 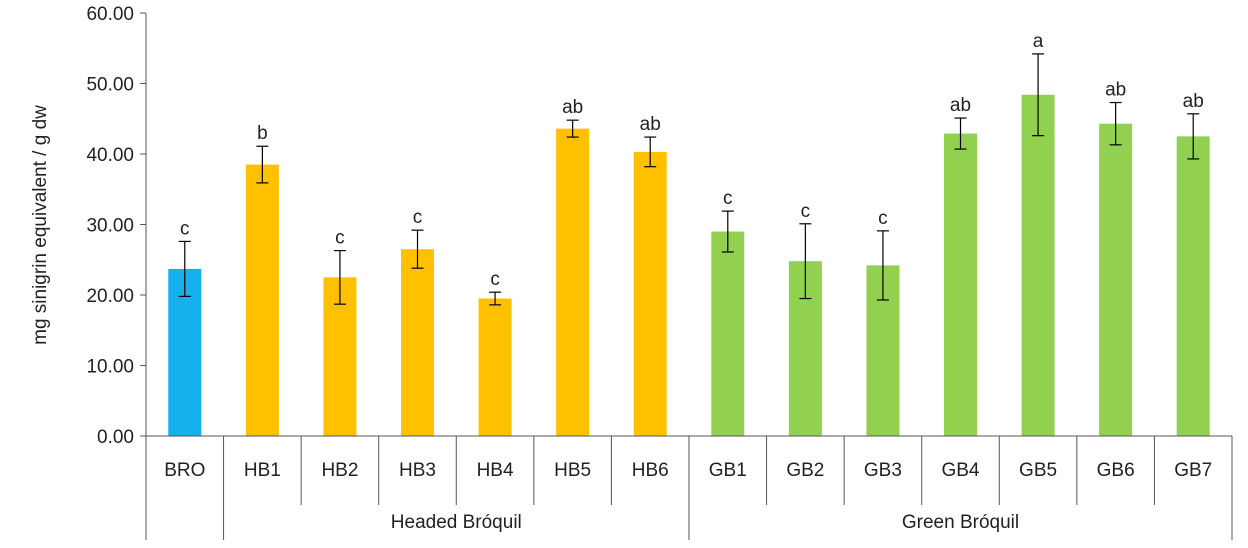 I want to click on x-category-label: BRO, so click(x=184, y=470).